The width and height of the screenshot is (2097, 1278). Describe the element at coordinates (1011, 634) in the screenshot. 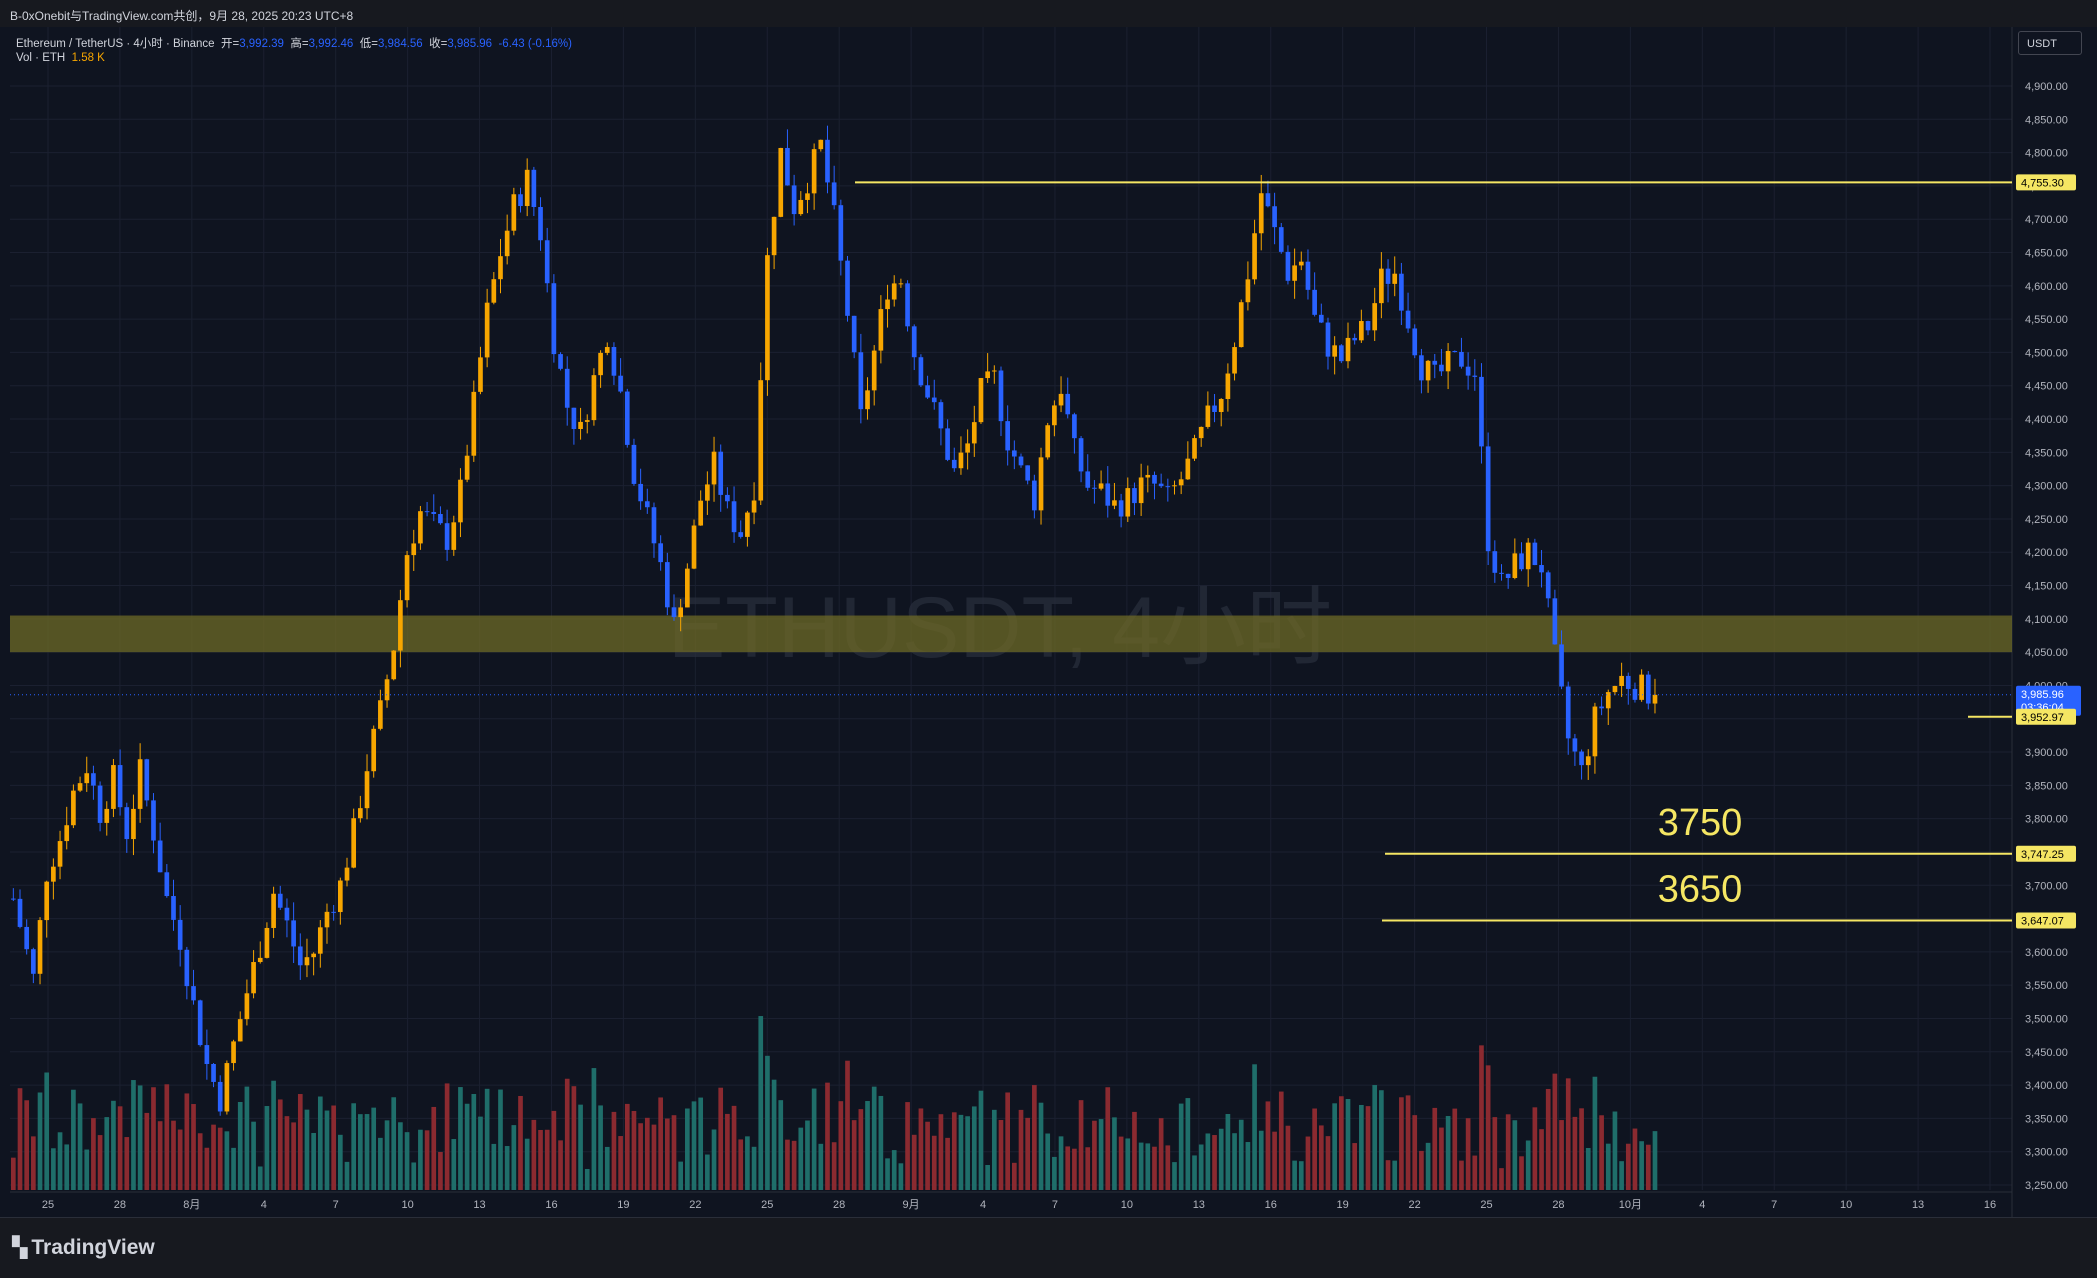

I see `support-zone` at that location.